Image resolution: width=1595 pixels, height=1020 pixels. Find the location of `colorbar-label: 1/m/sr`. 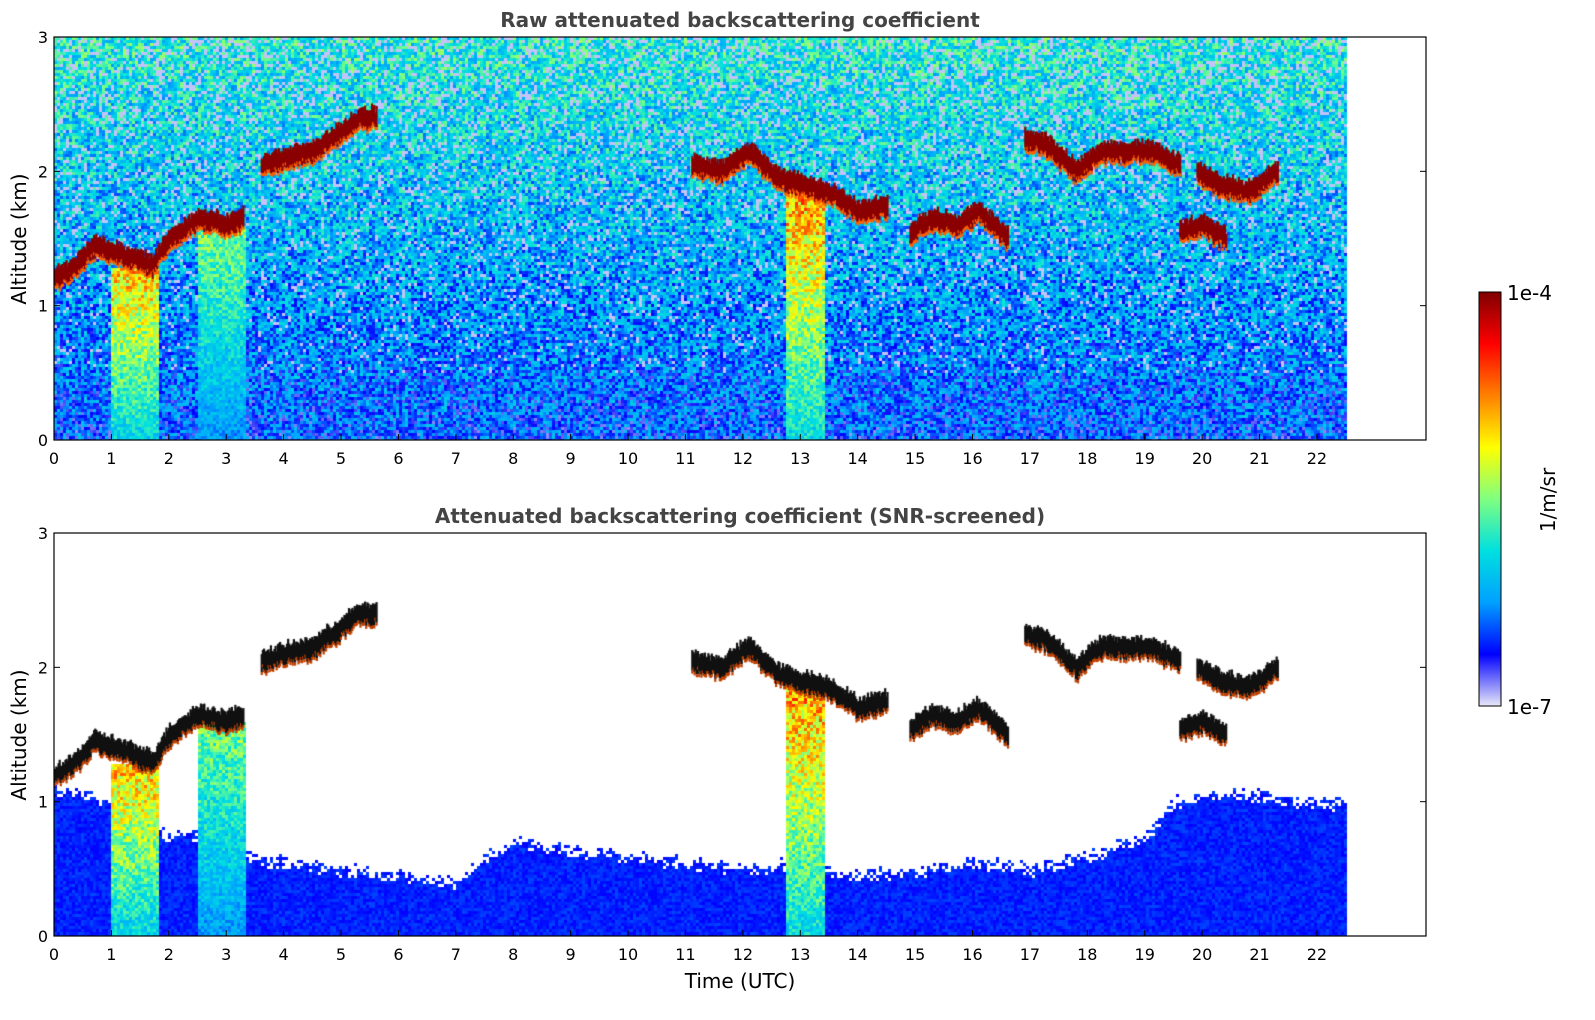

colorbar-label: 1/m/sr is located at coordinates (1548, 499).